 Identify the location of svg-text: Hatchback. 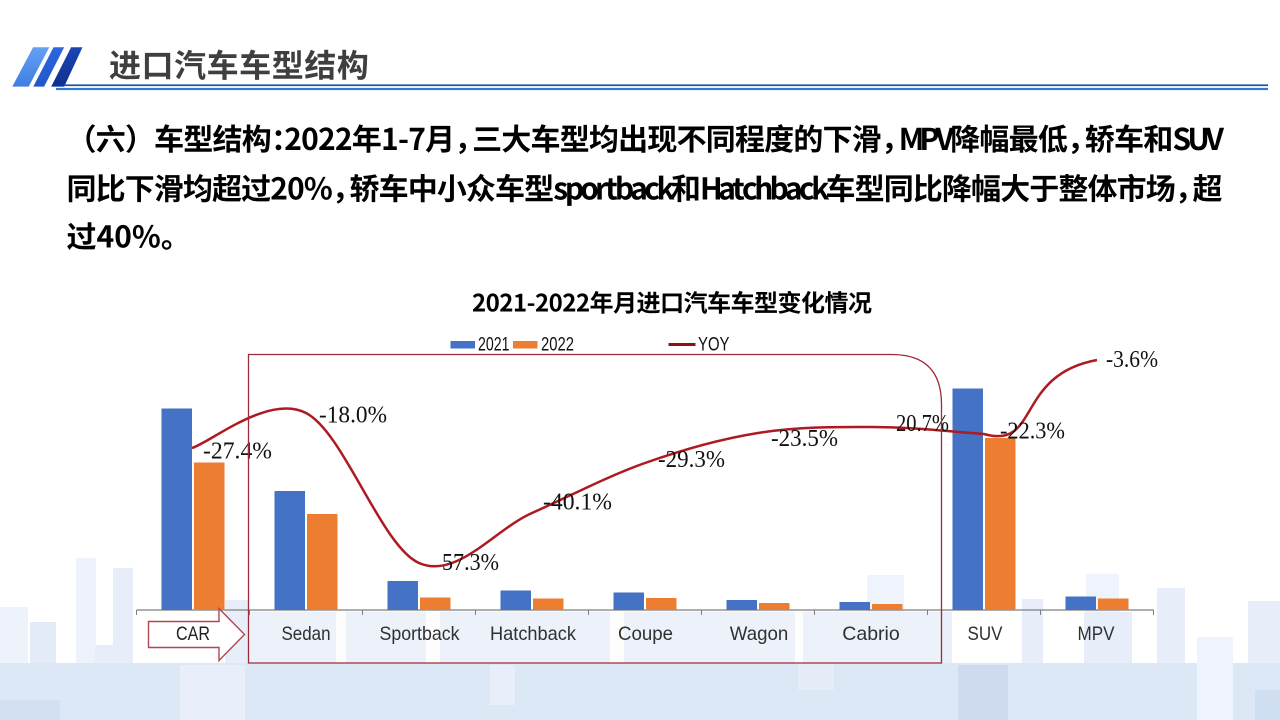
(533, 634).